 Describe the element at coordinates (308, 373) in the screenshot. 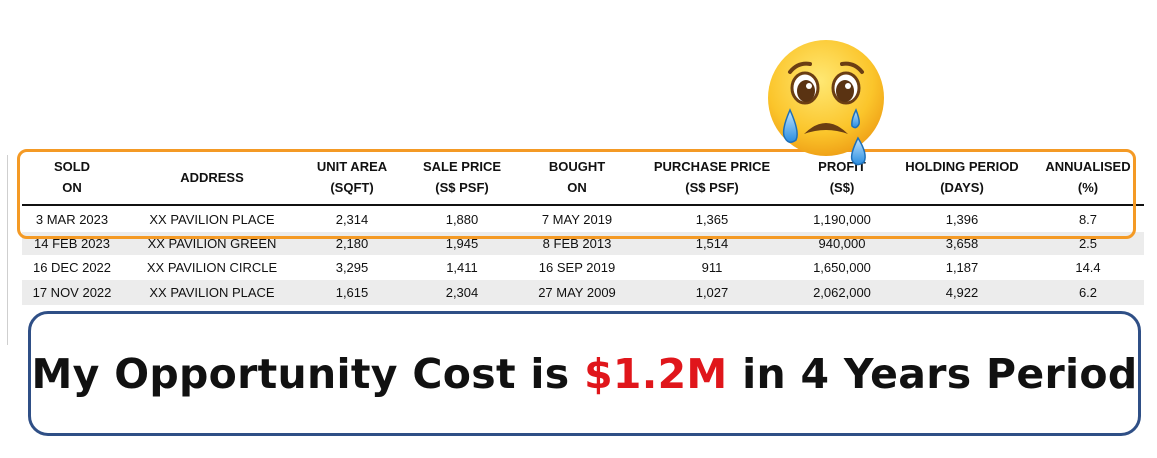

I see `callout-text-before: My Opportunity Cost is` at that location.